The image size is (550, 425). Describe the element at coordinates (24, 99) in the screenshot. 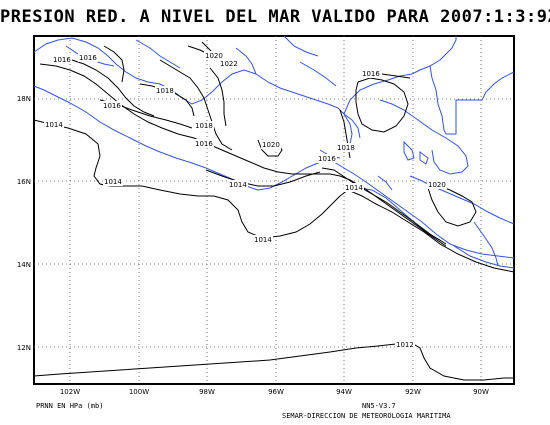

I see `lat-label: 18N` at that location.